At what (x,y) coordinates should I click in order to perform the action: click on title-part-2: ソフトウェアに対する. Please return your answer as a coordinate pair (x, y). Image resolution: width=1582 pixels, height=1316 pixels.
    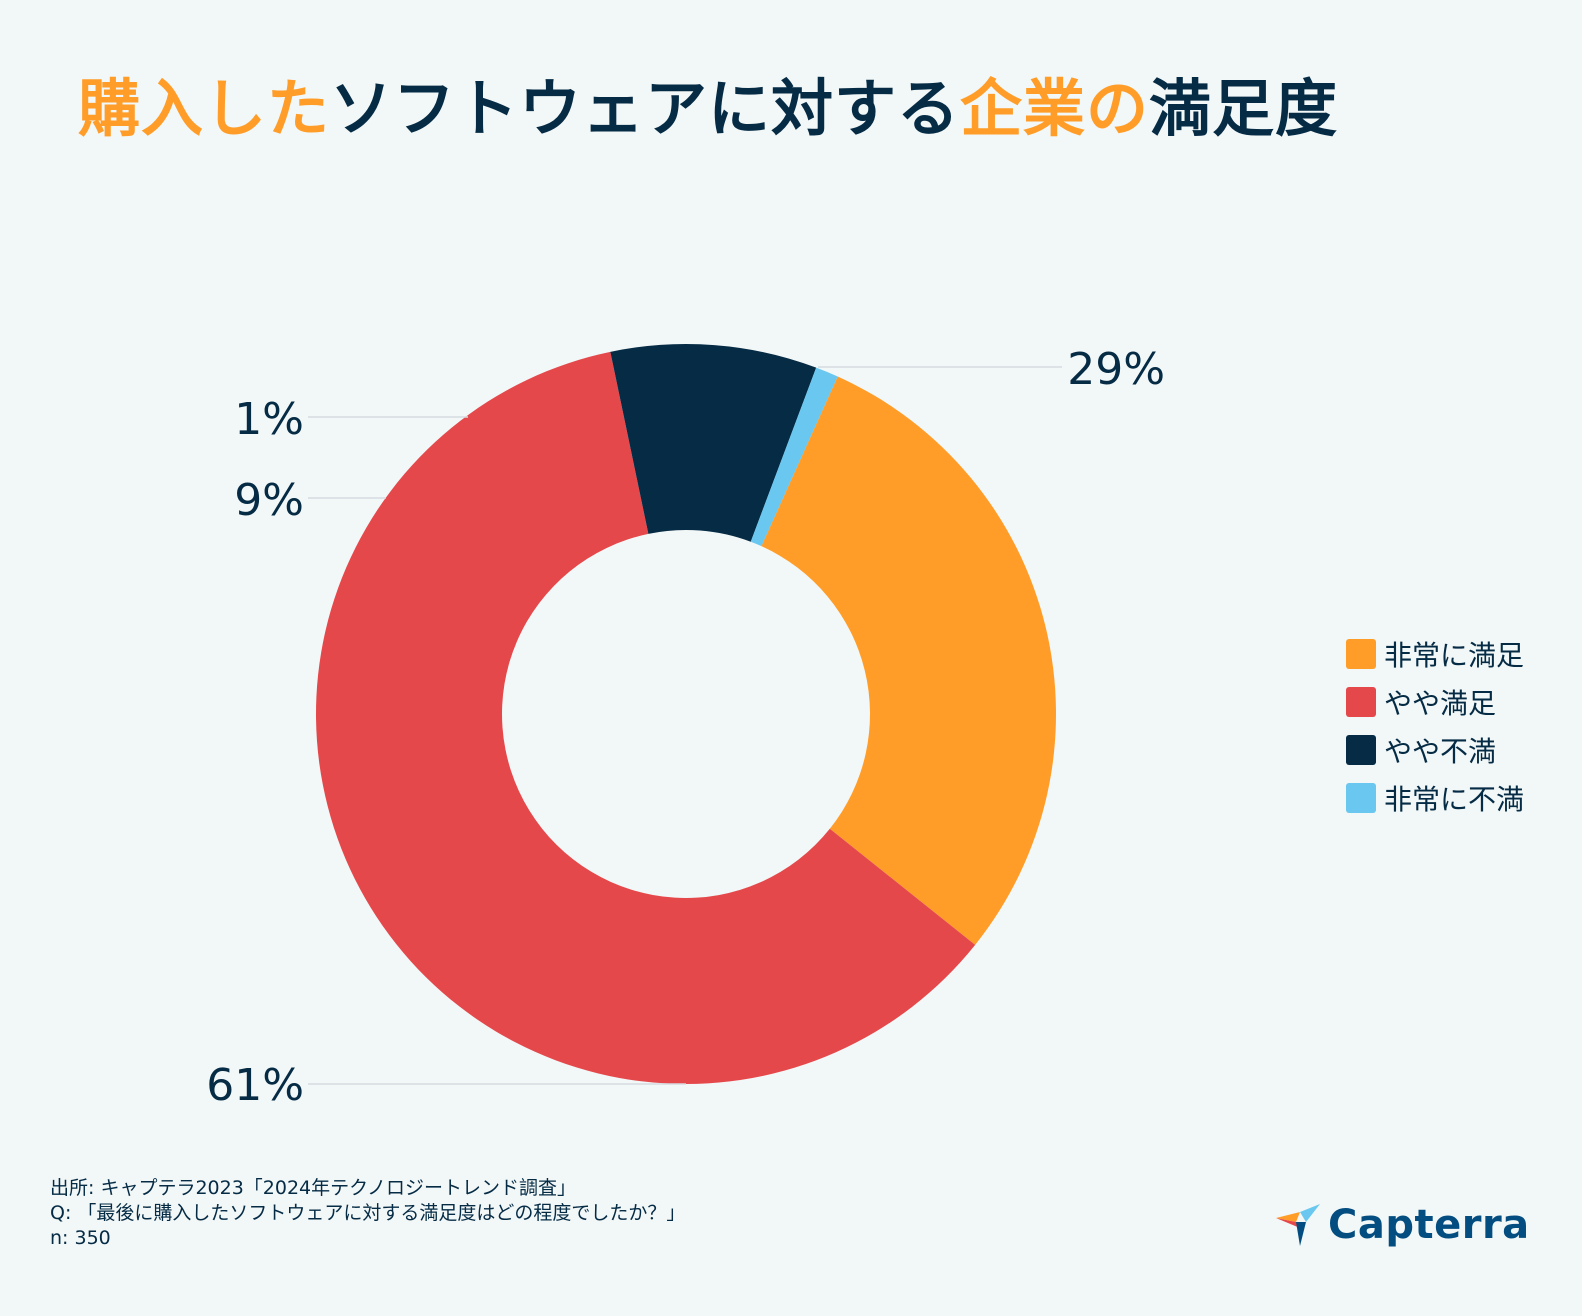
    Looking at the image, I should click on (645, 108).